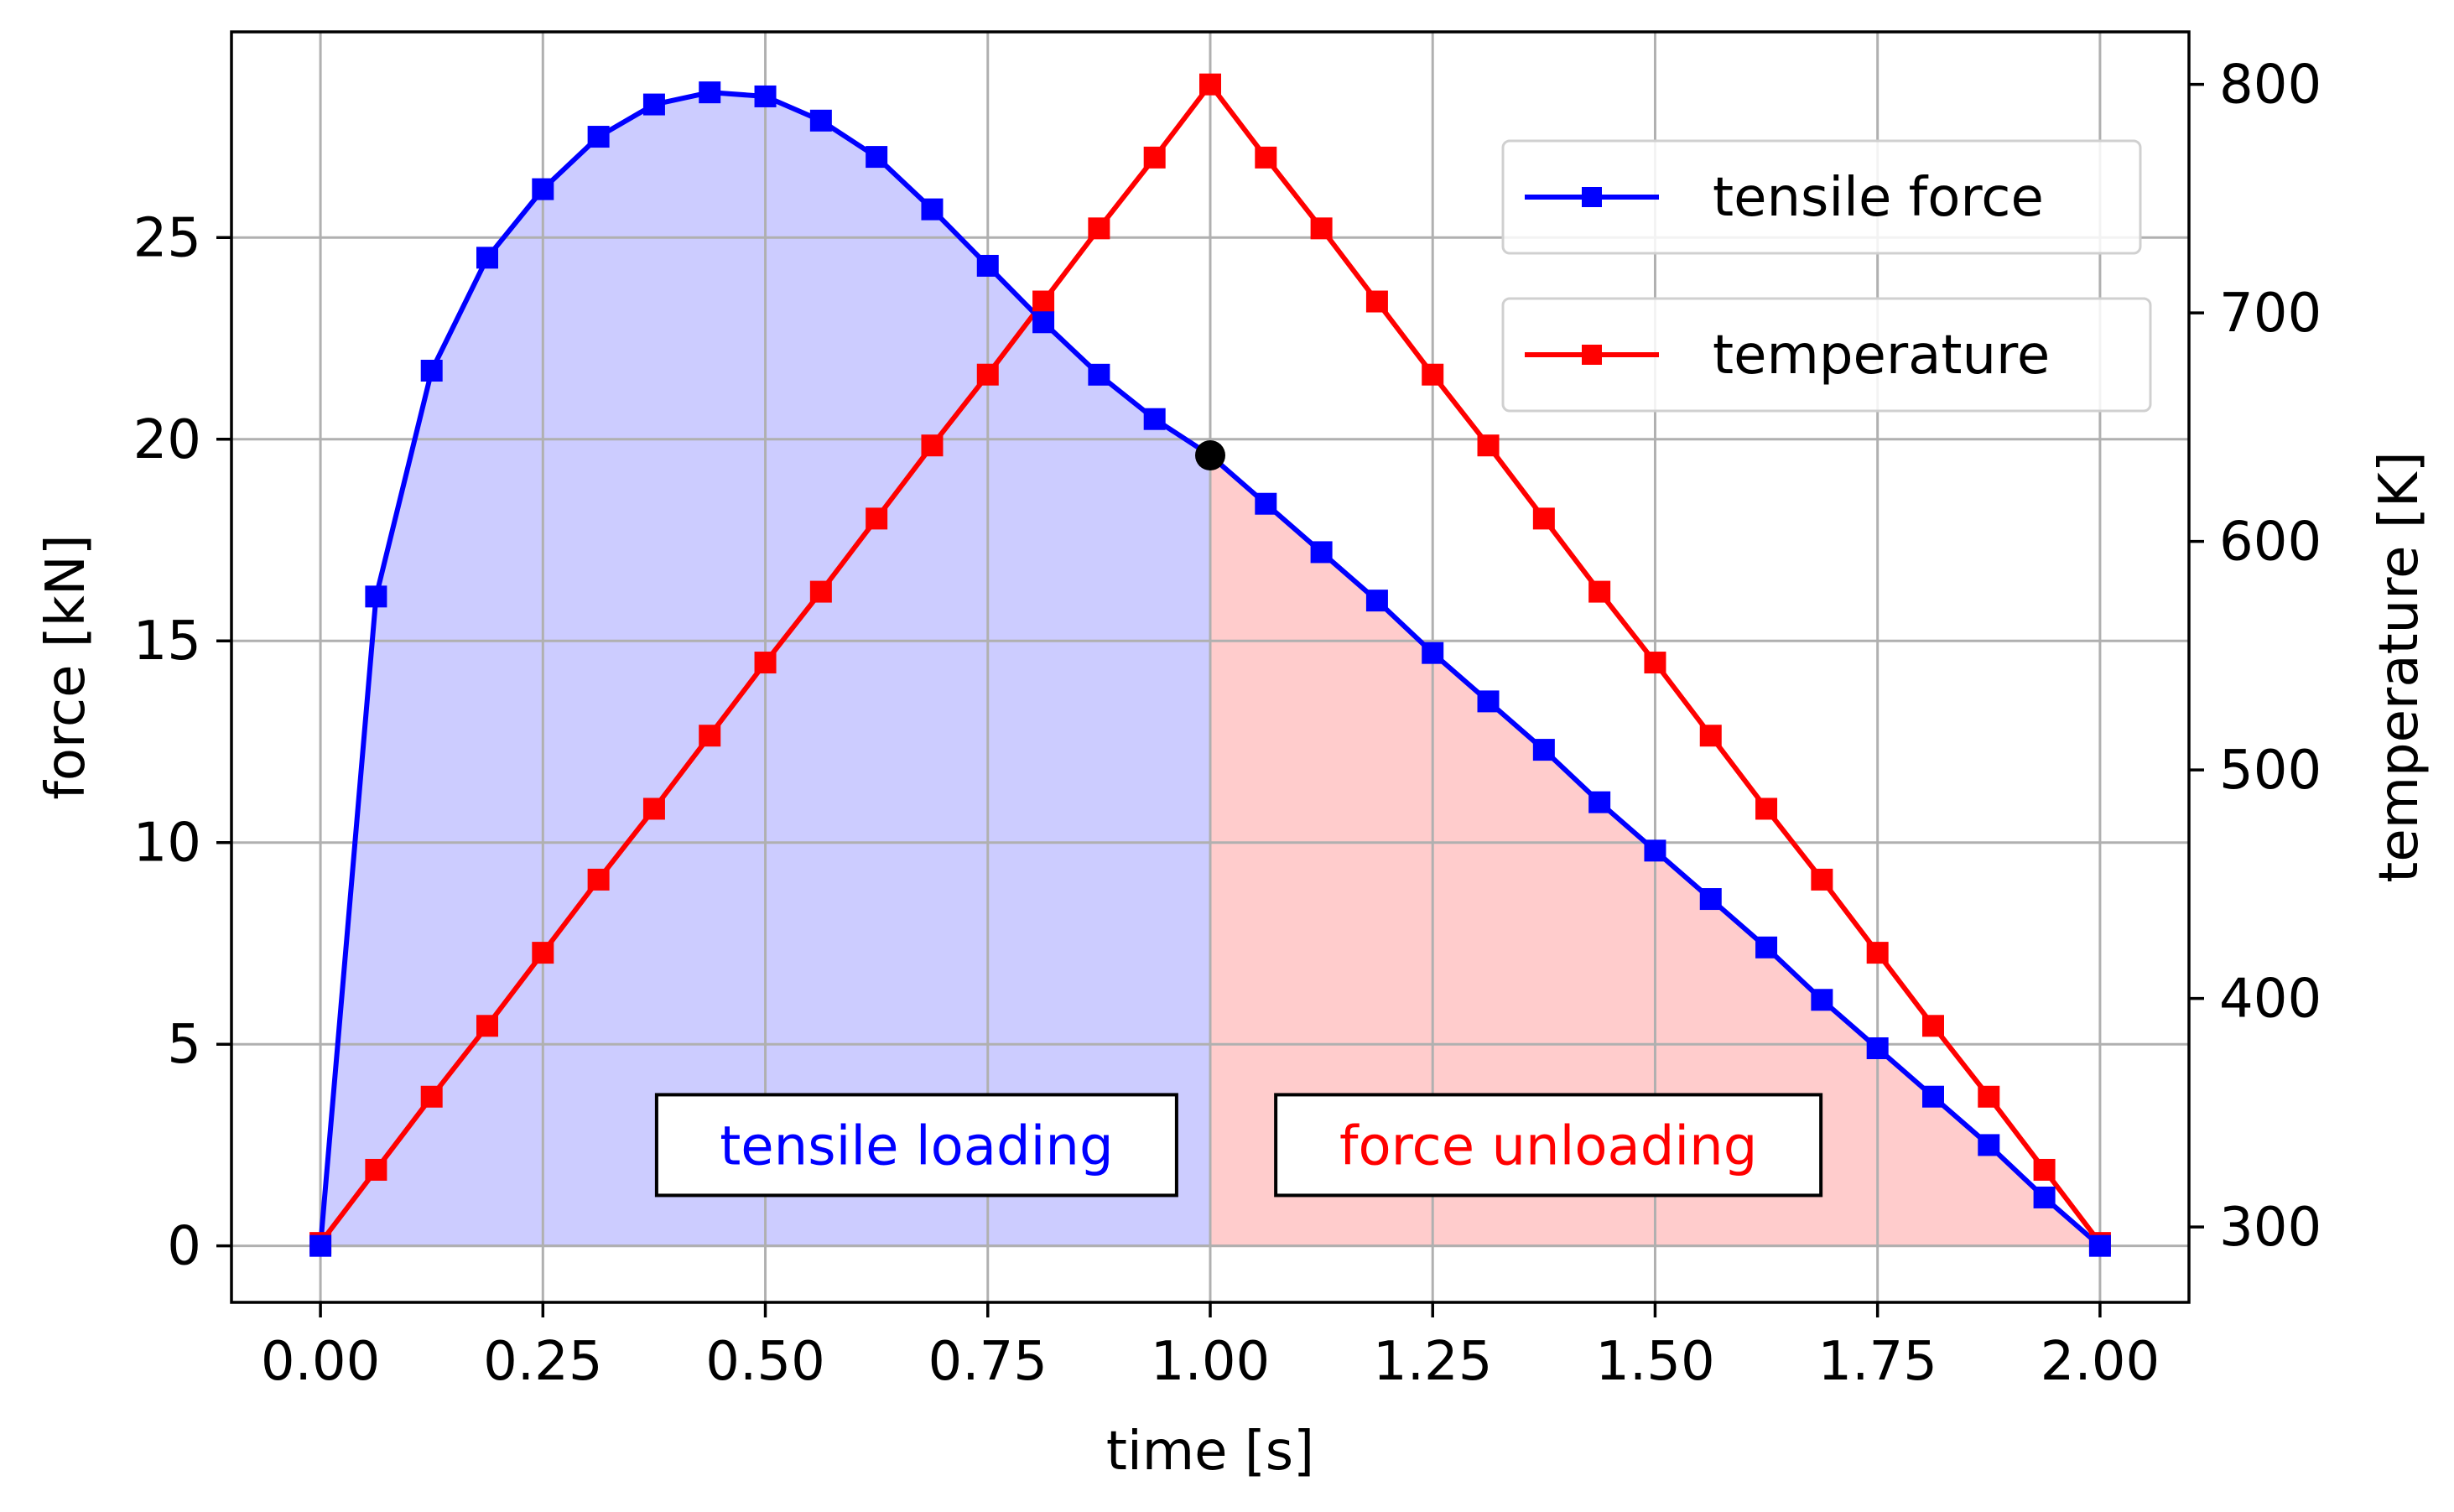  Describe the element at coordinates (1826, 276) in the screenshot. I see `legend: tensile force temperature` at that location.